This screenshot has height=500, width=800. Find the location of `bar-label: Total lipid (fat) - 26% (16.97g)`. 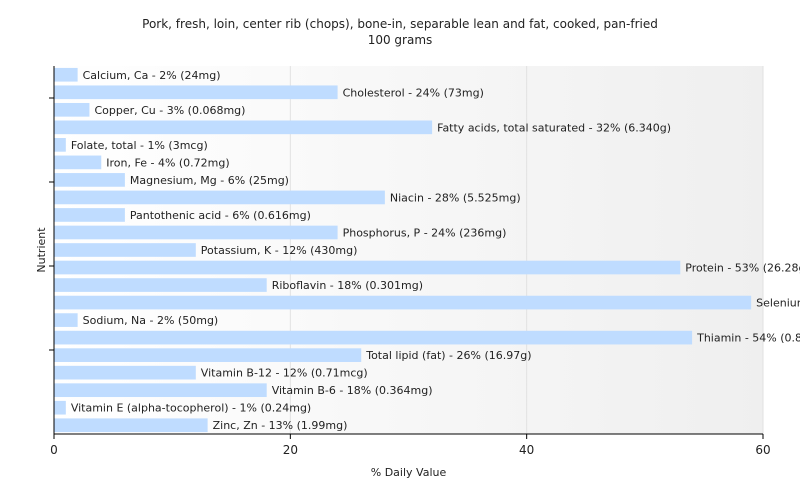

bar-label: Total lipid (fat) - 26% (16.97g) is located at coordinates (448, 355).